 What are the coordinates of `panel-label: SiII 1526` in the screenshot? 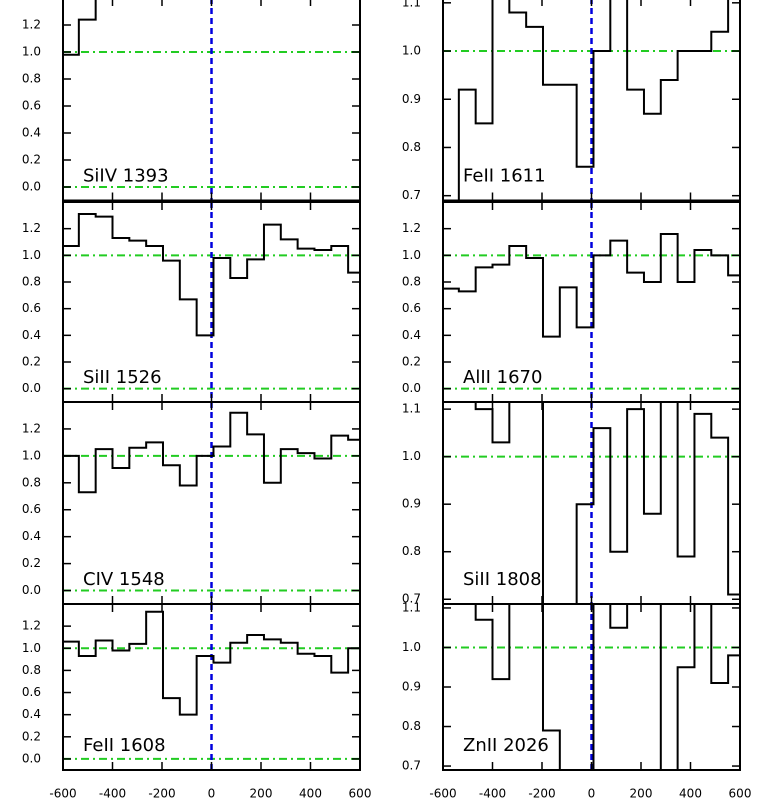 It's located at (122, 377).